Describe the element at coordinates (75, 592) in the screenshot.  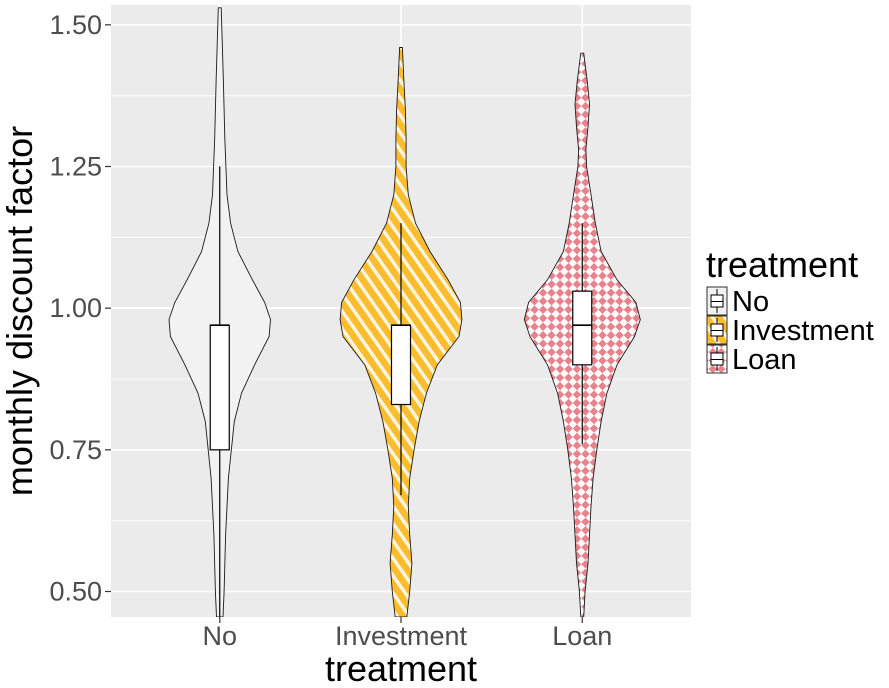
I see `y-tick-label: 0.50` at that location.